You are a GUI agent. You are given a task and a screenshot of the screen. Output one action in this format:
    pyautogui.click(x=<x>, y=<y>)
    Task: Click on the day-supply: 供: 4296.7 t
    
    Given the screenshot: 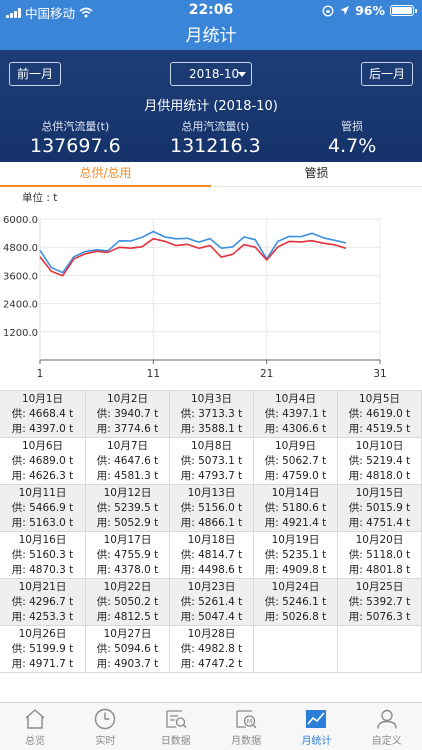 What is the action you would take?
    pyautogui.click(x=42, y=602)
    